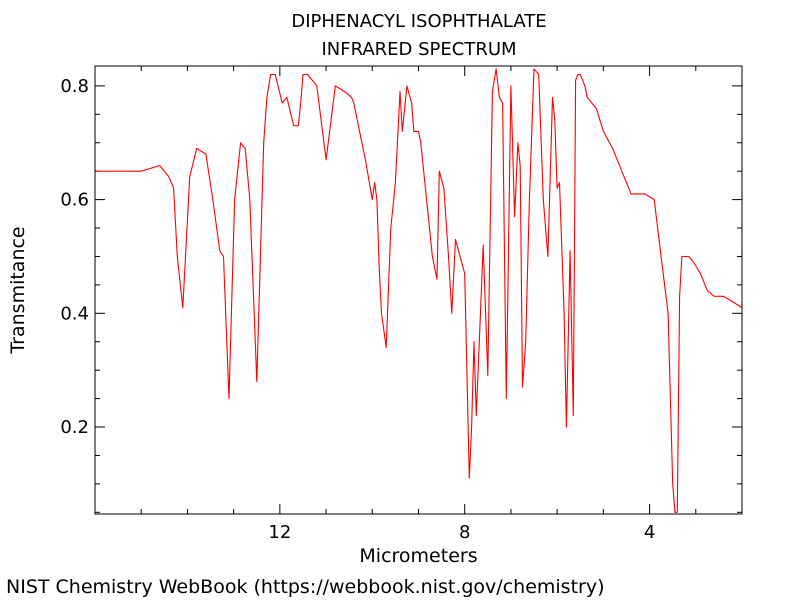 The height and width of the screenshot is (600, 800). I want to click on y-tick-label: 0.8, so click(74, 86).